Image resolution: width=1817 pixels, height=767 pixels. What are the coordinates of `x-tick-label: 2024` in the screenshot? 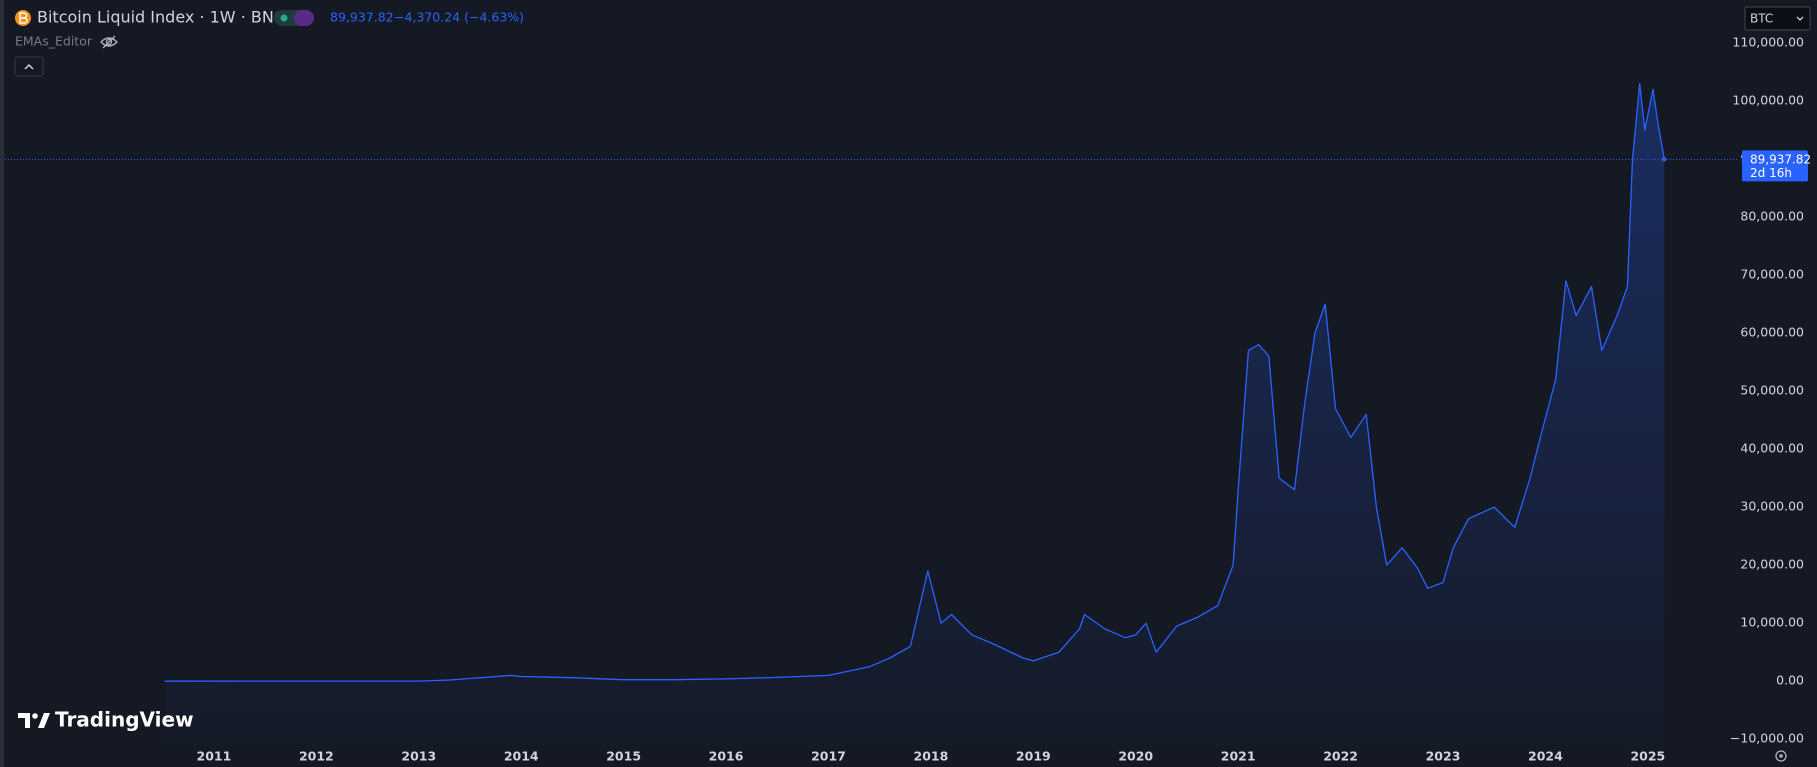 It's located at (1545, 756).